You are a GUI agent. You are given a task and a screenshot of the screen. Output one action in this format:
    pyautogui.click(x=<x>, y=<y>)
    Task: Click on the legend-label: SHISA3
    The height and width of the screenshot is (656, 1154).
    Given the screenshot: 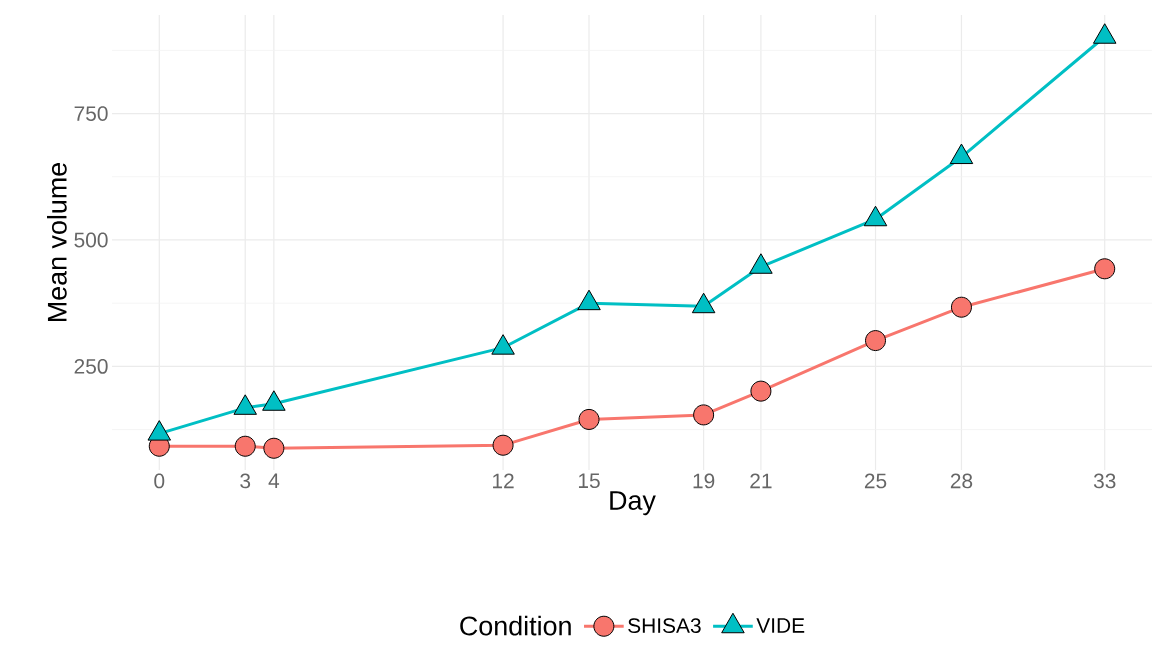 What is the action you would take?
    pyautogui.click(x=664, y=625)
    